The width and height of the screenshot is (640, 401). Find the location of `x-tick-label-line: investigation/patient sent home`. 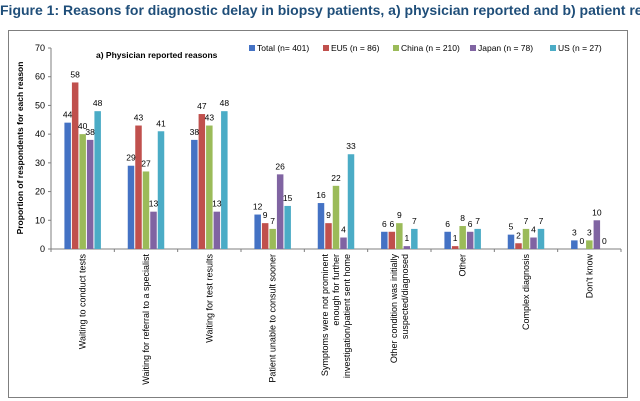

x-tick-label-line: investigation/patient sent home is located at coordinates (347, 316).